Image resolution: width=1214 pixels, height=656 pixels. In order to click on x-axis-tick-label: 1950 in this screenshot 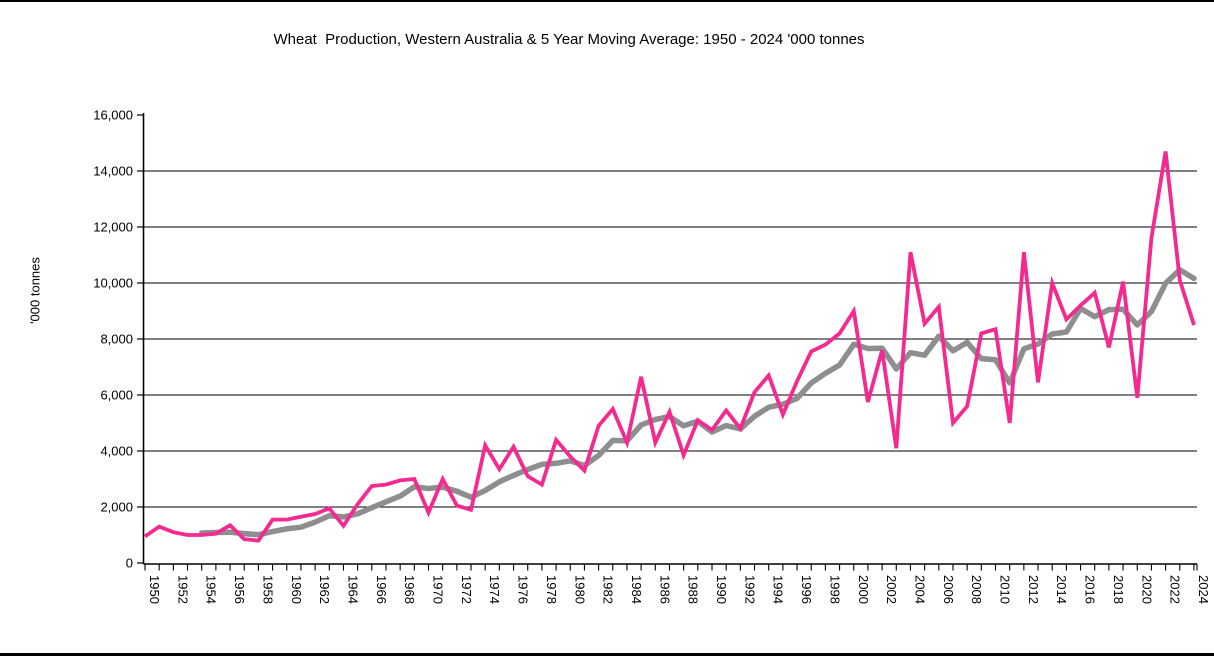, I will do `click(154, 589)`.